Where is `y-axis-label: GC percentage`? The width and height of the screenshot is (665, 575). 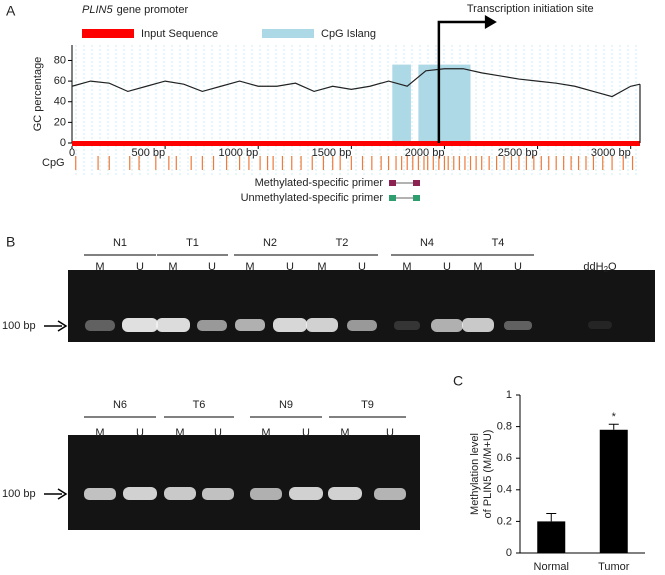 y-axis-label: GC percentage is located at coordinates (38, 94).